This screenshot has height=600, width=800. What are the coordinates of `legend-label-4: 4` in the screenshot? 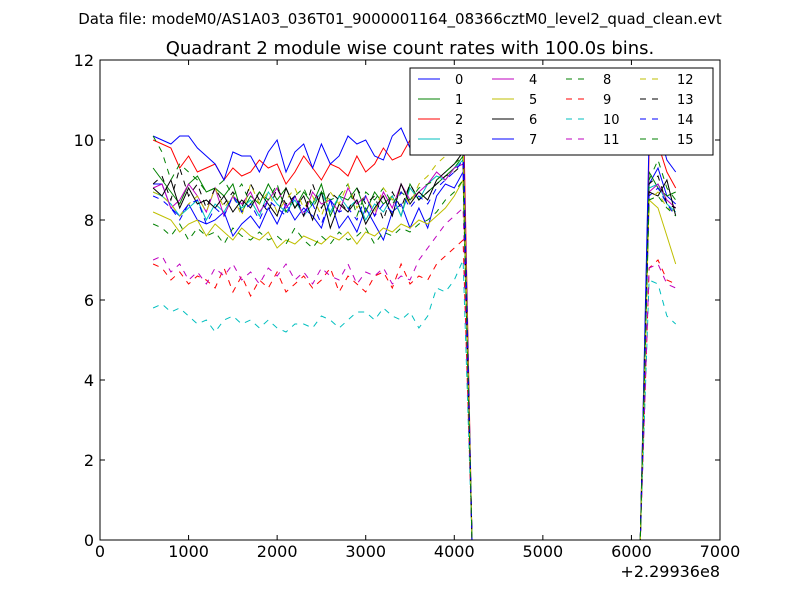 It's located at (533, 80).